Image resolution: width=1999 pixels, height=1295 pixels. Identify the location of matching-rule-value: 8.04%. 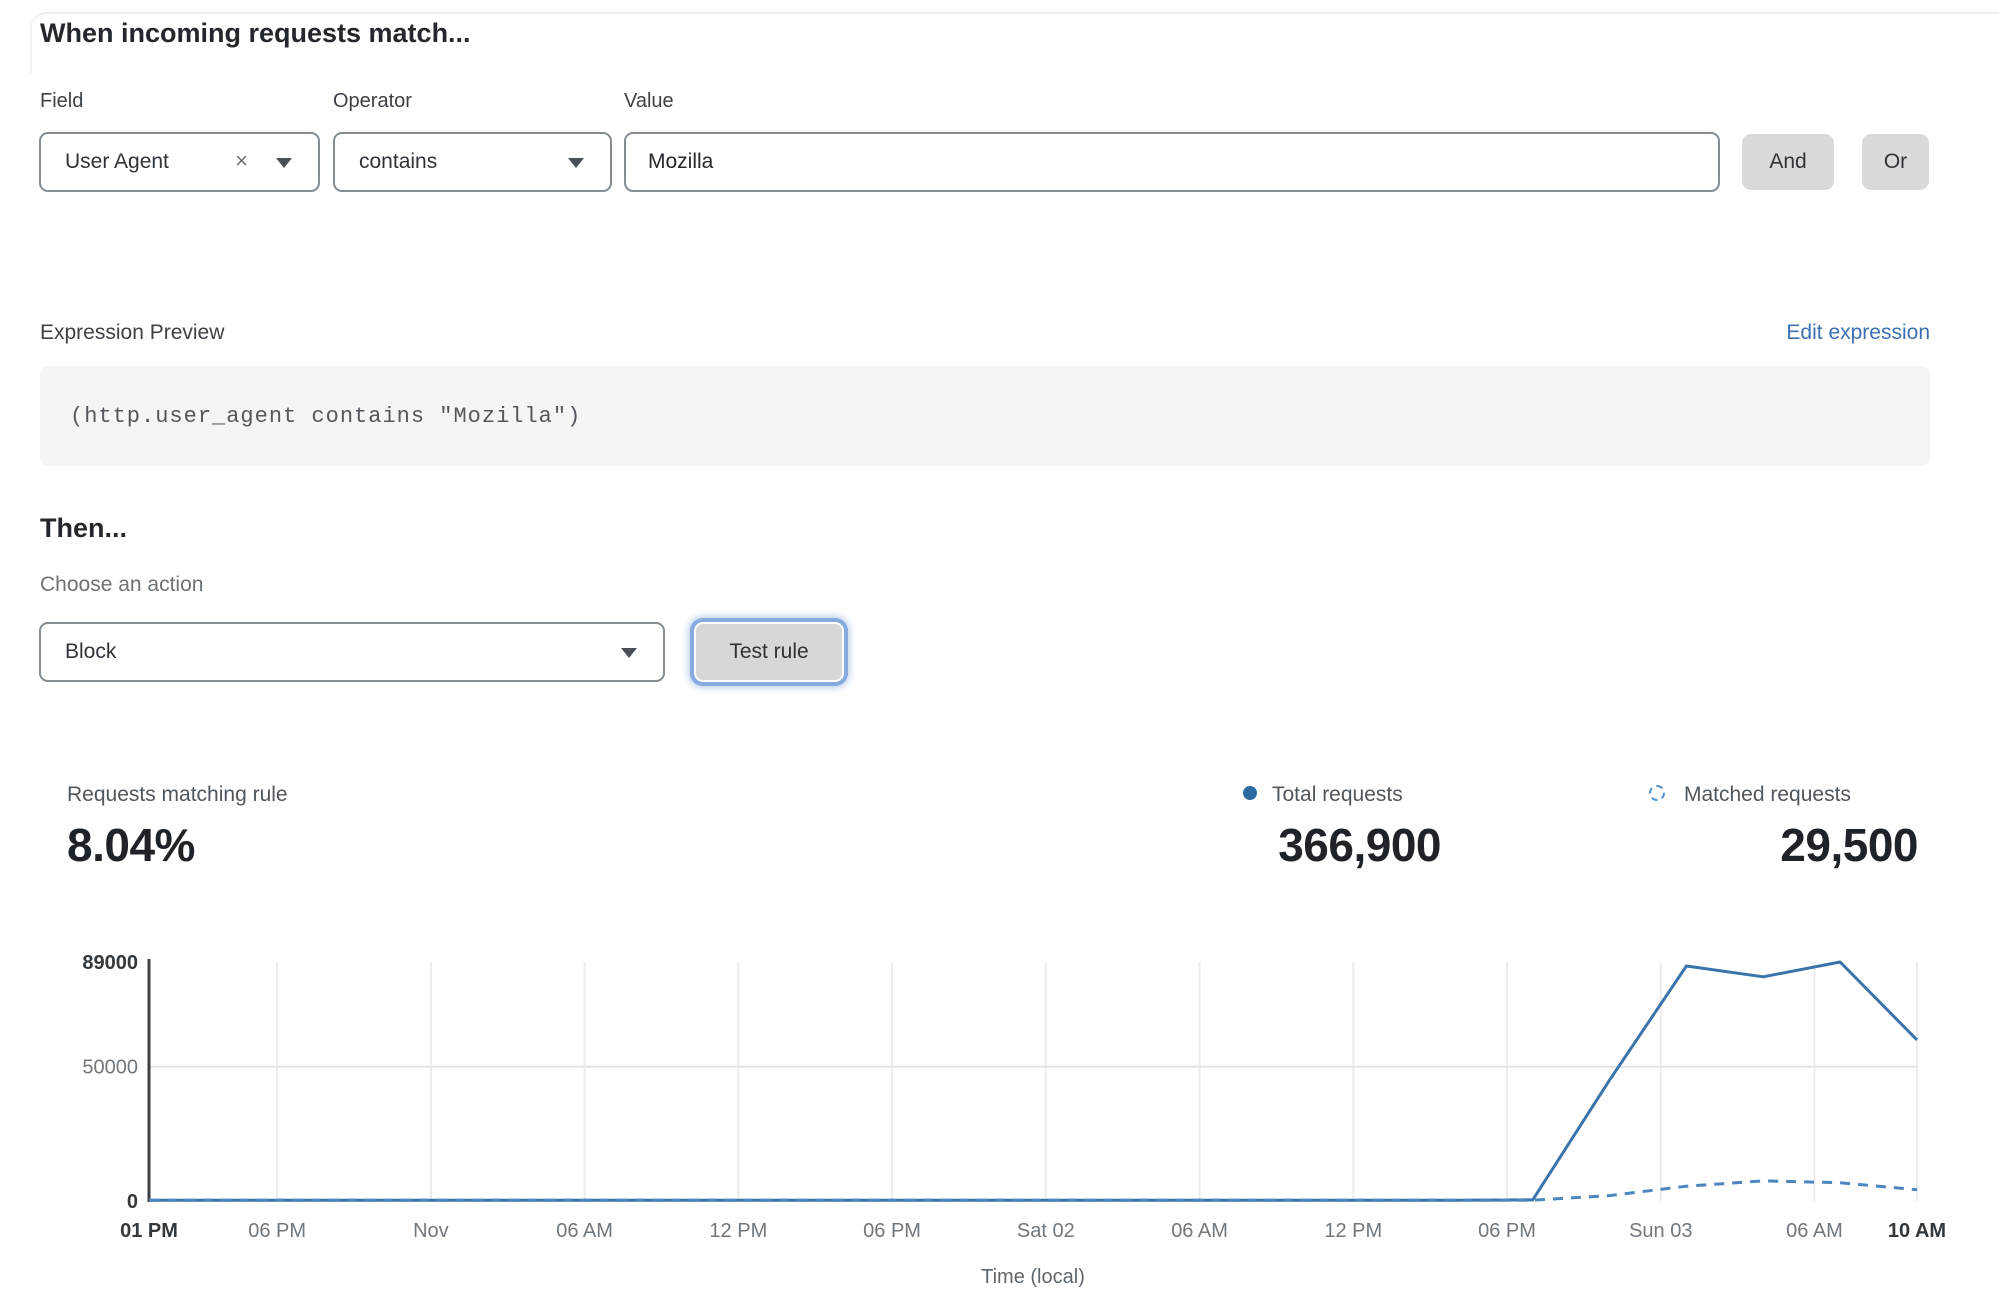
(131, 845).